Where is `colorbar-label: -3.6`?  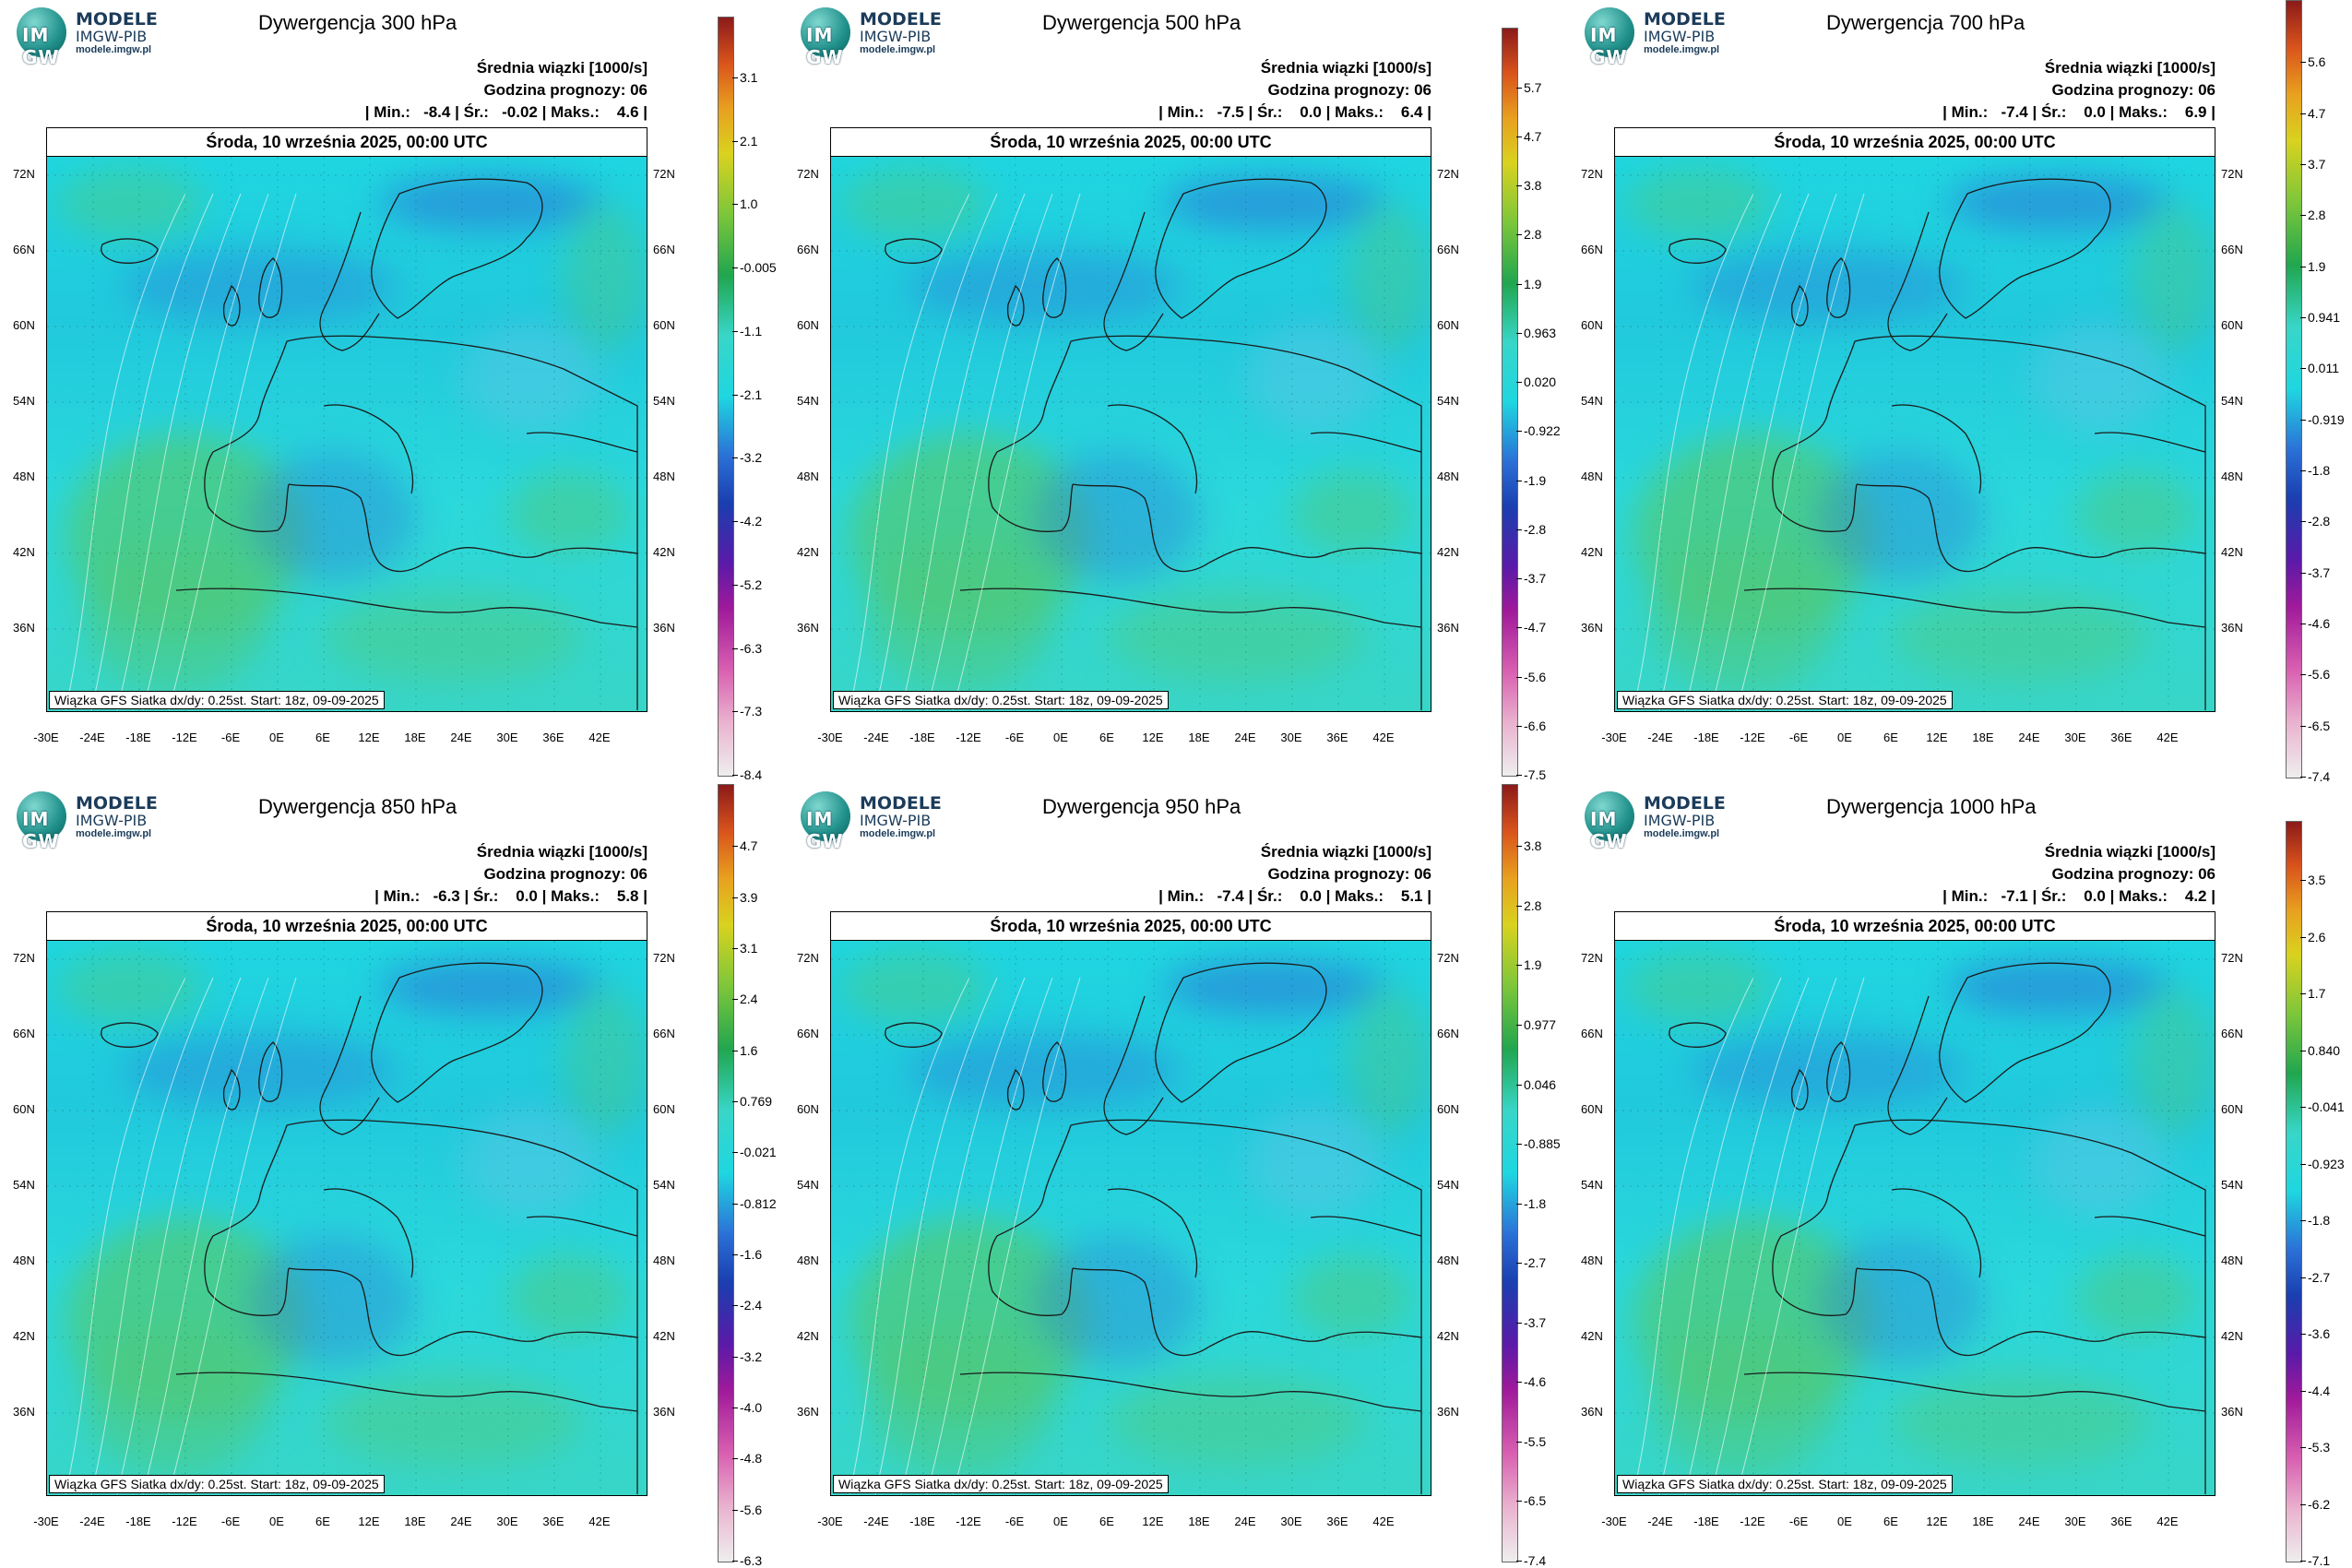 colorbar-label: -3.6 is located at coordinates (2319, 1334).